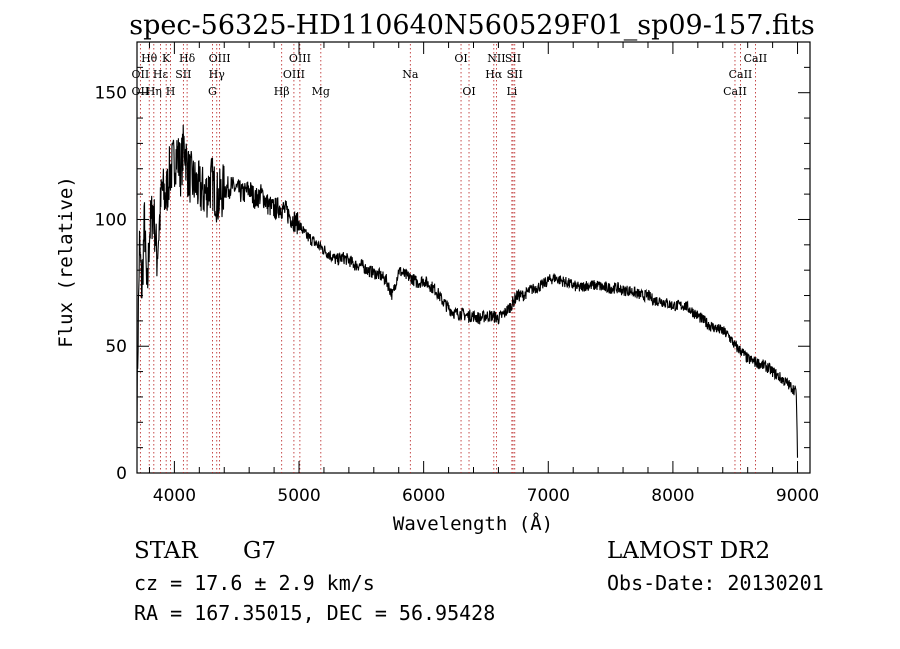  What do you see at coordinates (410, 74) in the screenshot?
I see `spectral-line-label: Na` at bounding box center [410, 74].